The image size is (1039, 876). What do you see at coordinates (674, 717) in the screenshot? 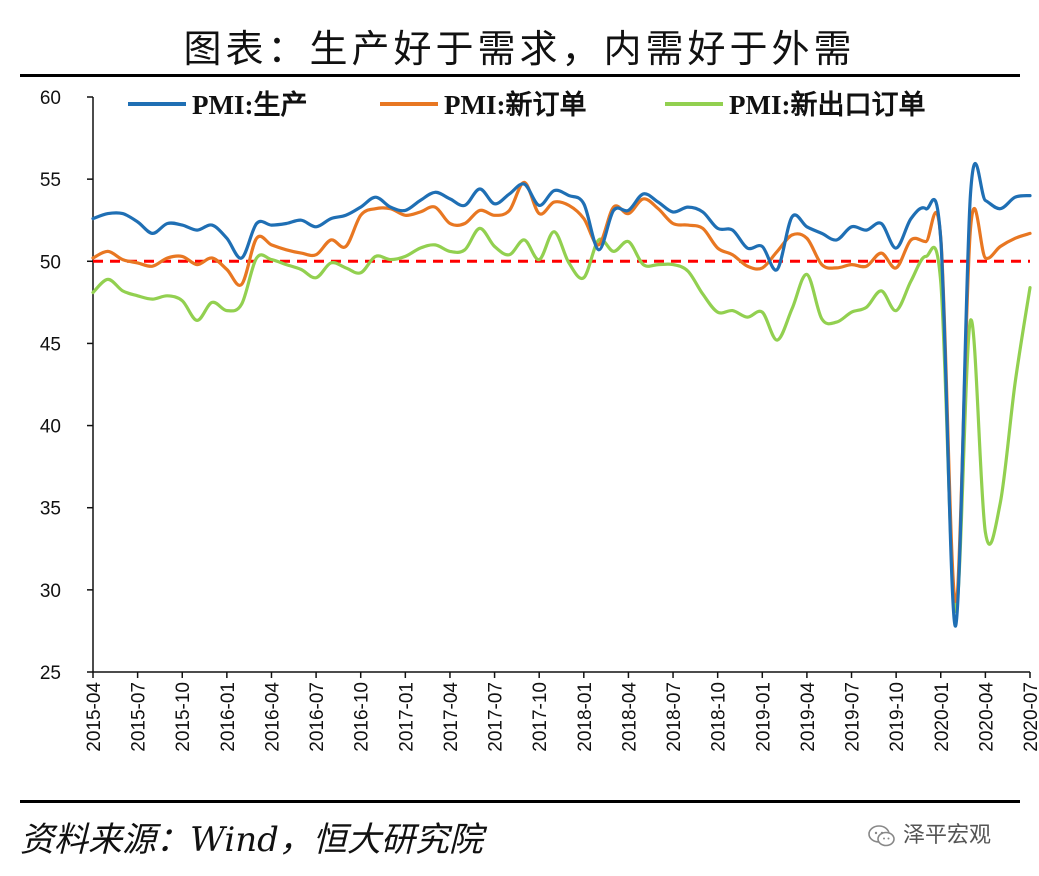
I see `x-tick-label: 2018-07` at bounding box center [674, 717].